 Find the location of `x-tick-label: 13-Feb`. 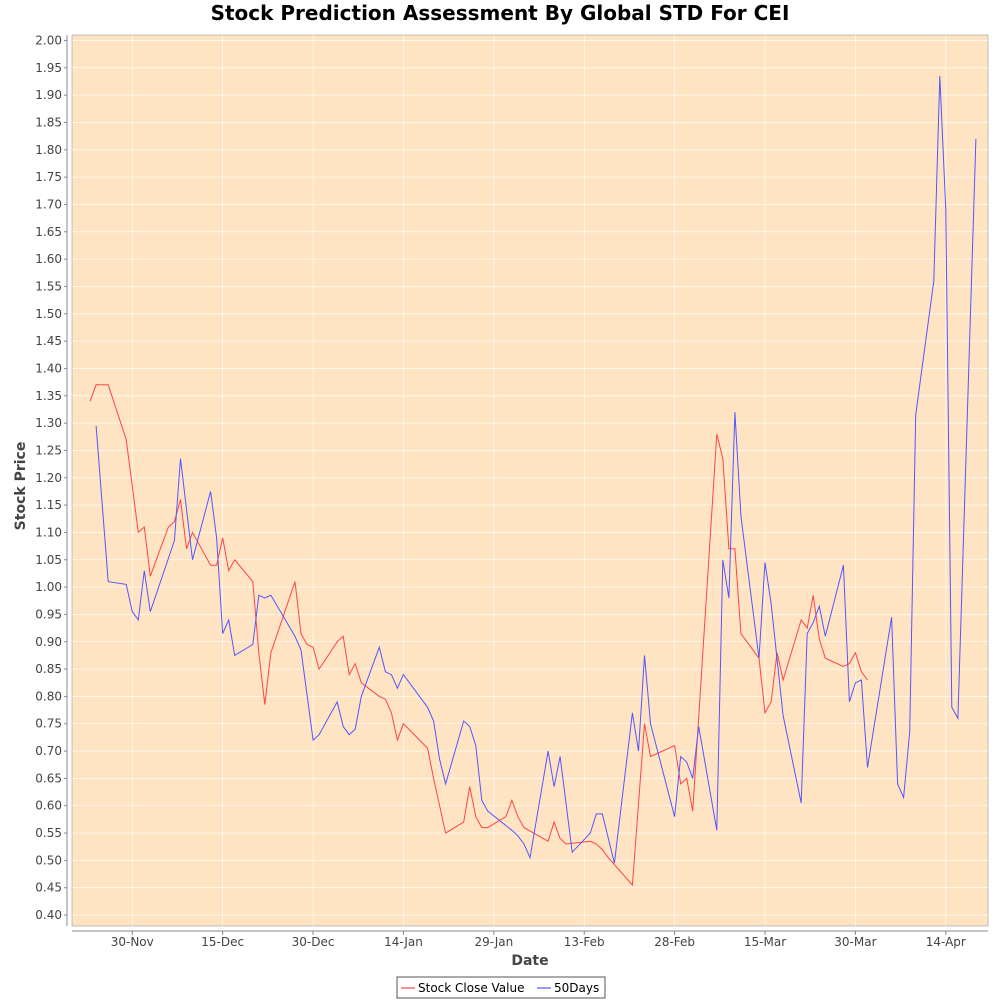

x-tick-label: 13-Feb is located at coordinates (584, 942).